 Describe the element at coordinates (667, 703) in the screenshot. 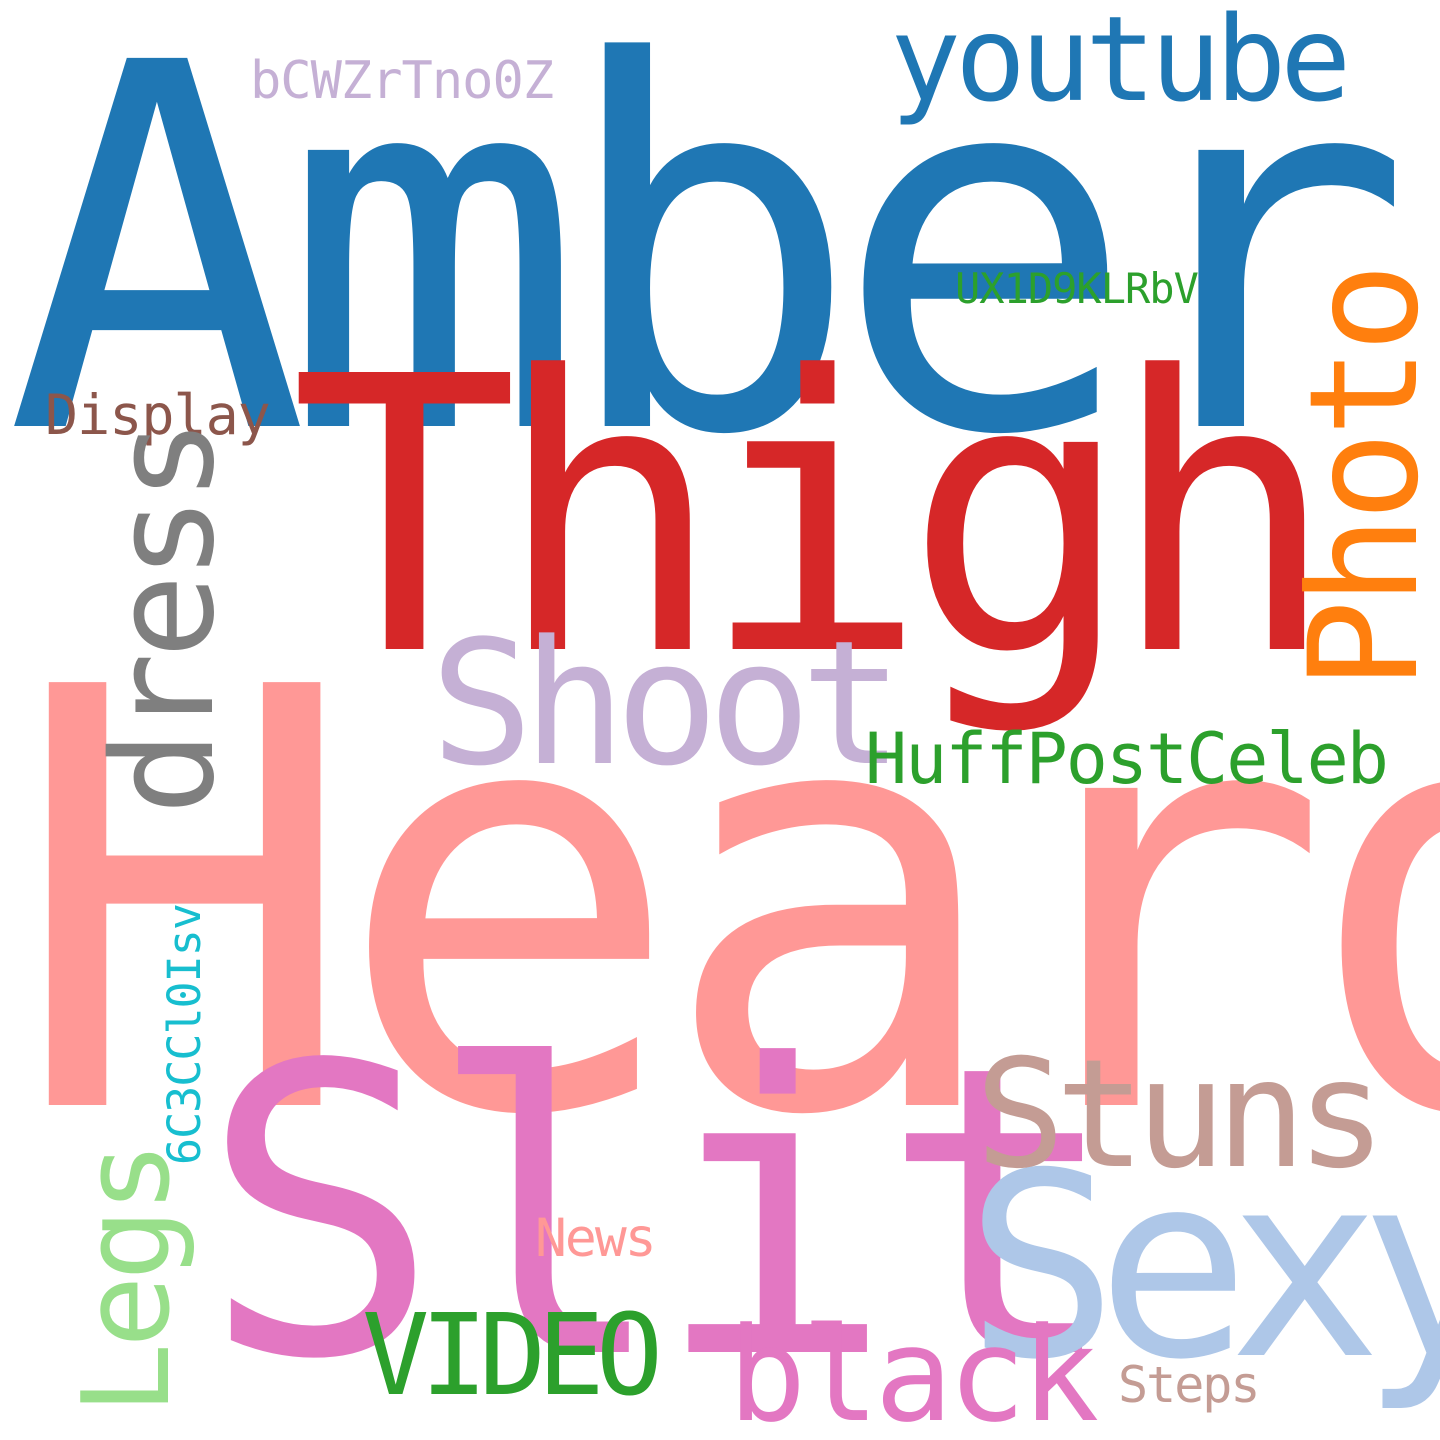

I see `word-shoot: Shoot` at that location.